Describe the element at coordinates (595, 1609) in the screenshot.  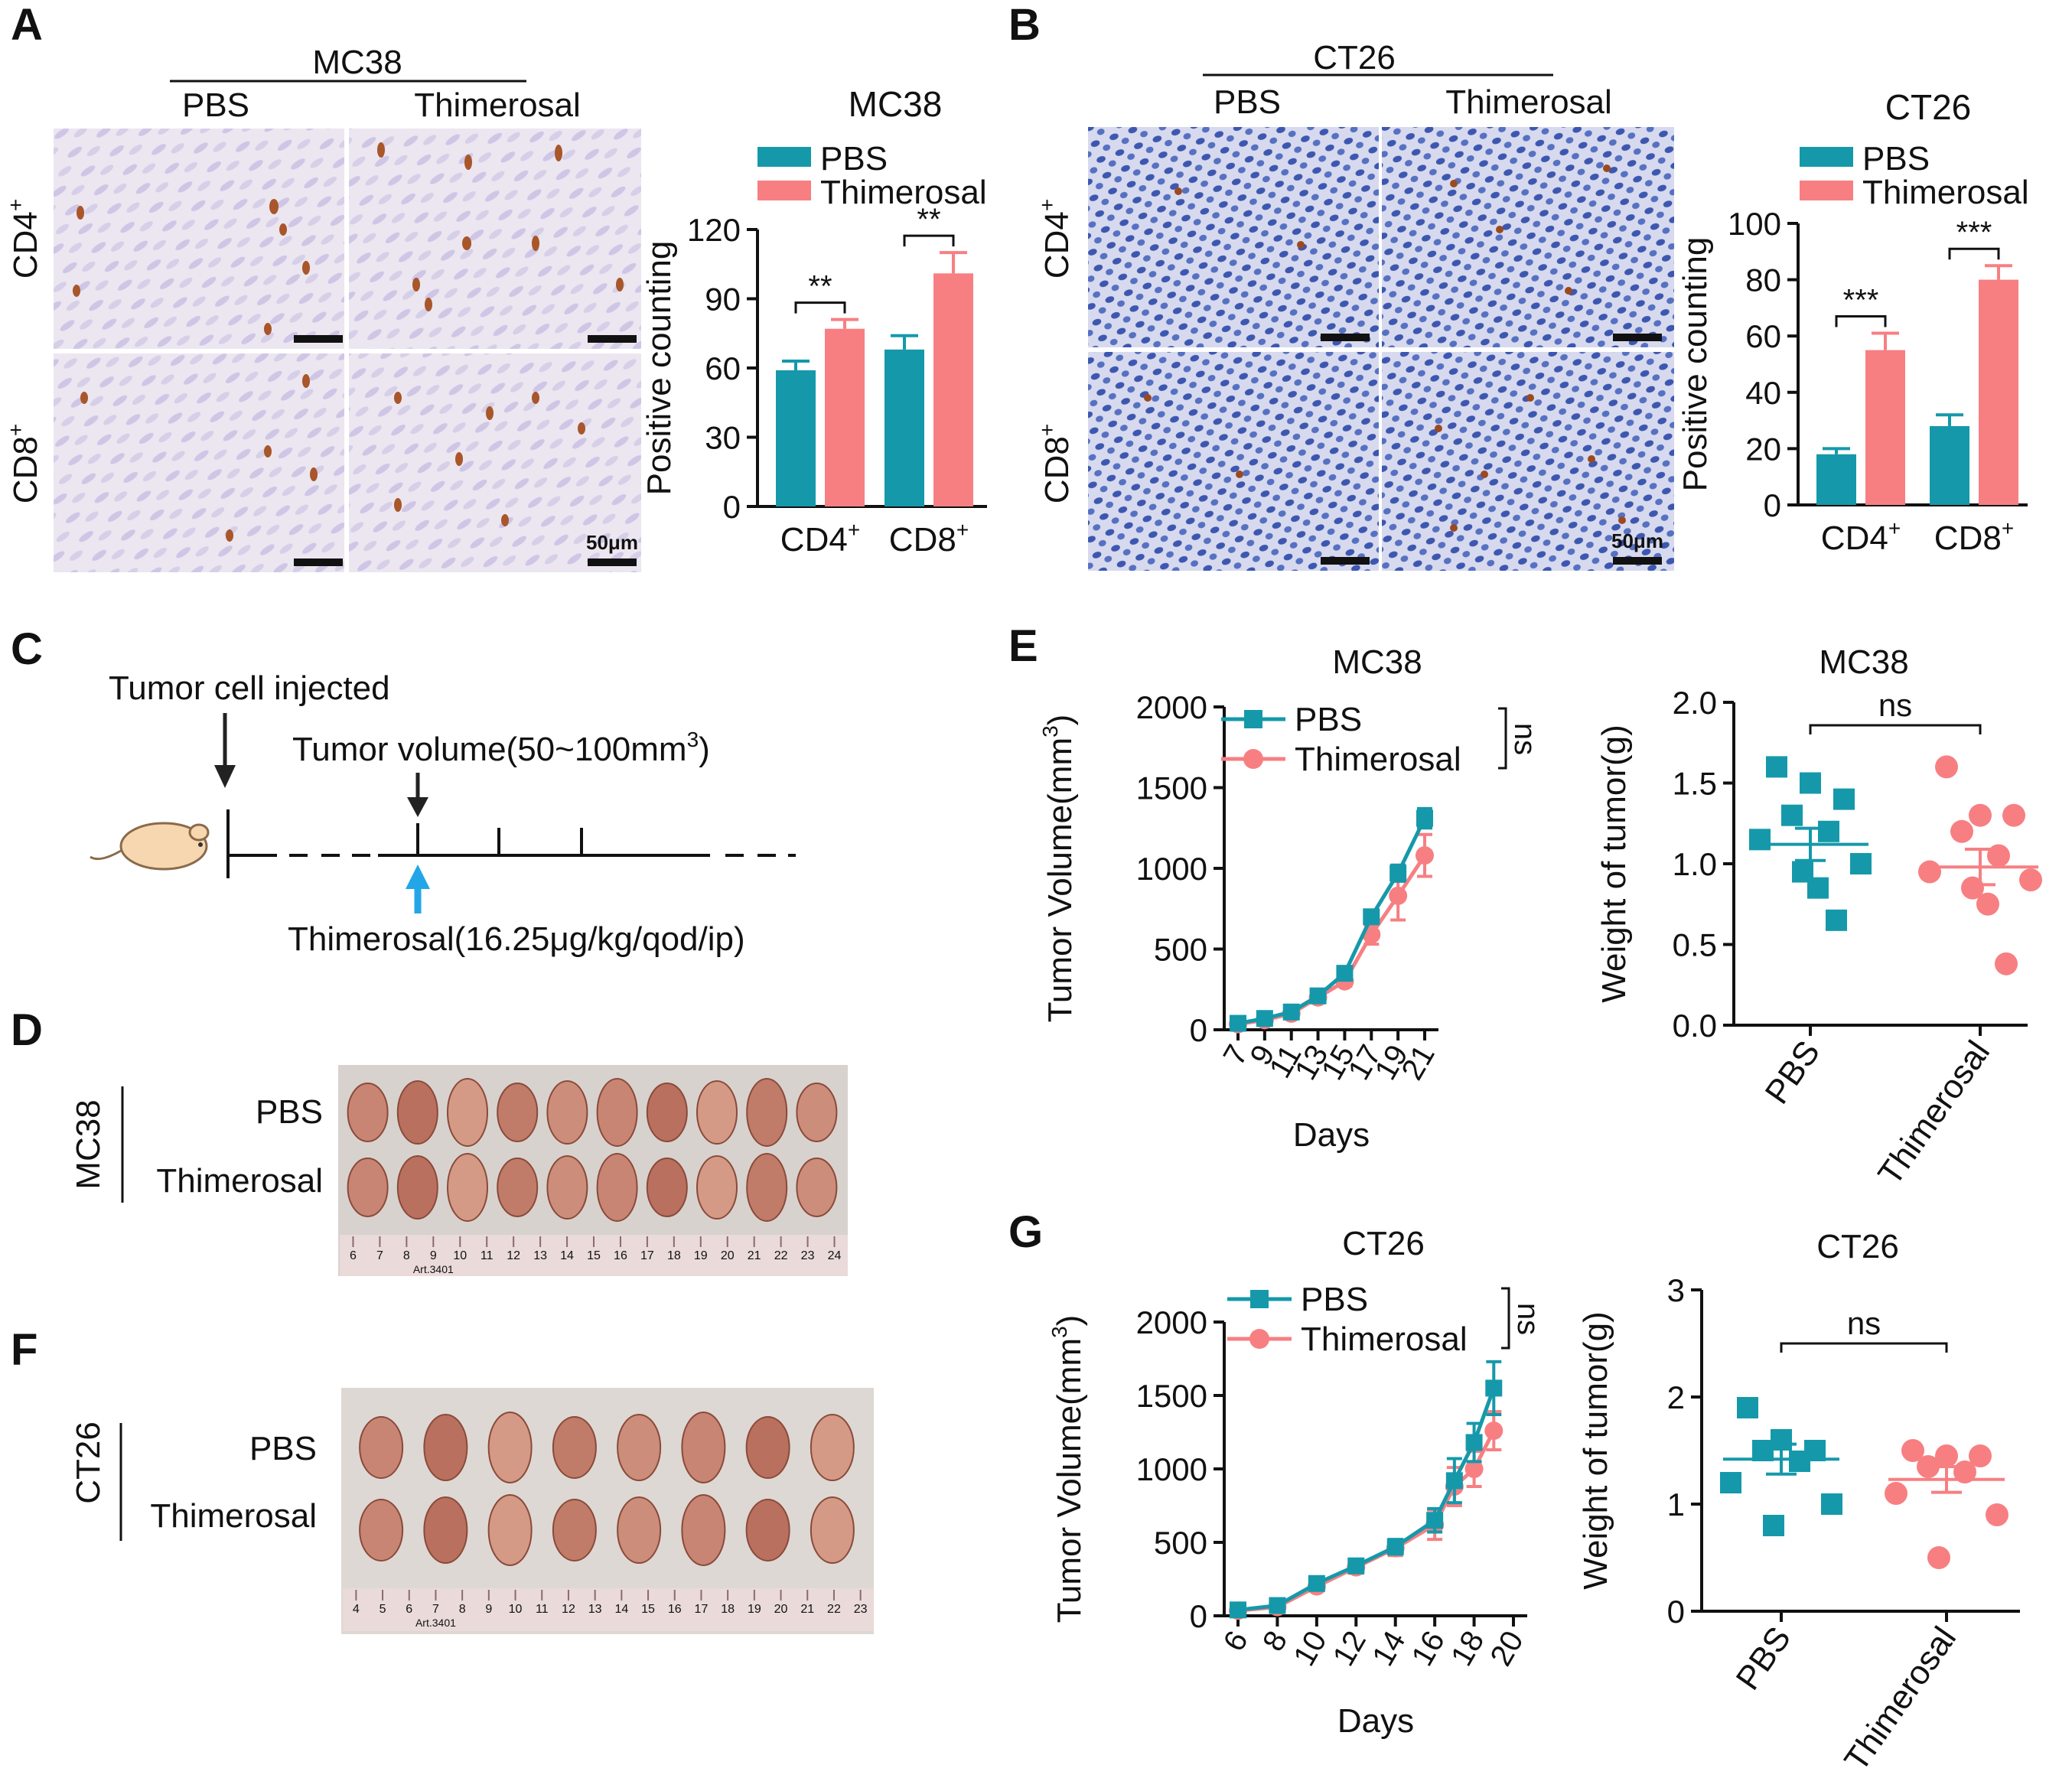
I see `ruler-label: 13` at that location.